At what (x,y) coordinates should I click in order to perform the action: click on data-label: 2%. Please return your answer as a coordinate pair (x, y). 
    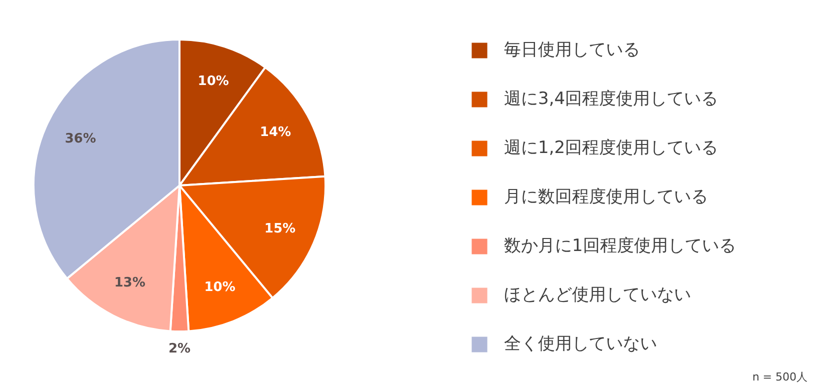
    Looking at the image, I should click on (179, 349).